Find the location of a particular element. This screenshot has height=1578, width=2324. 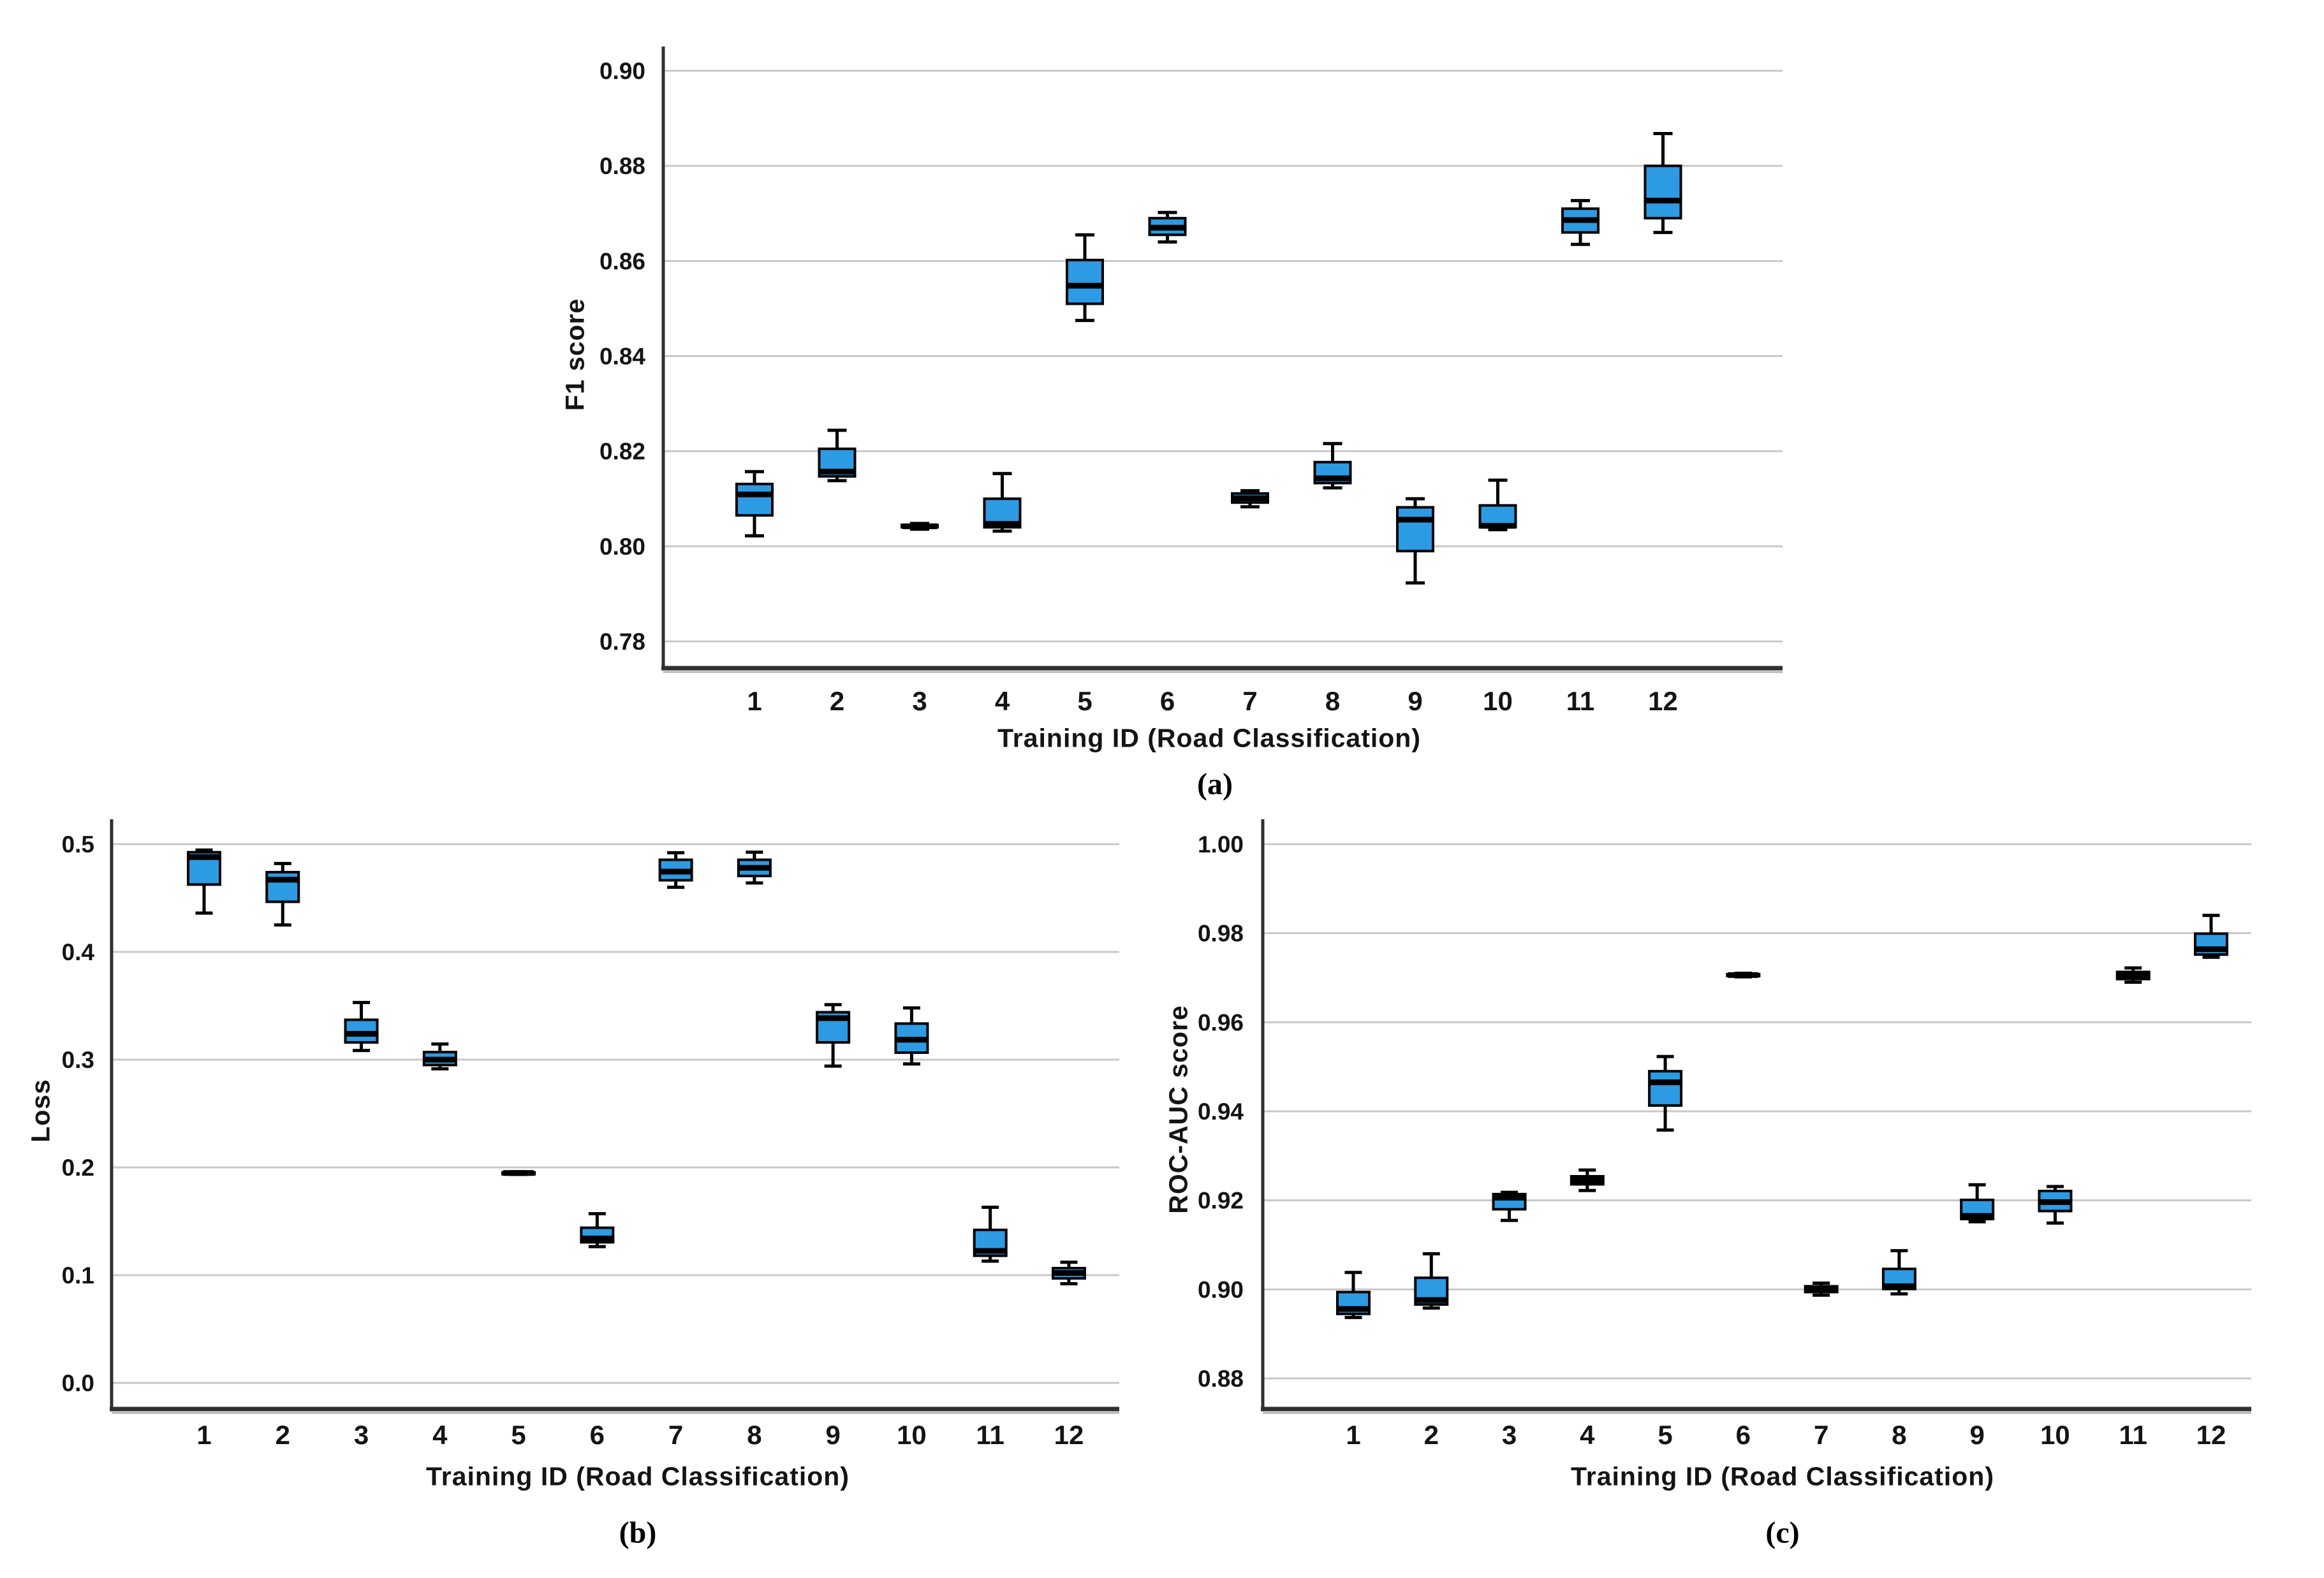

x-tick-label: 10 is located at coordinates (1498, 701).